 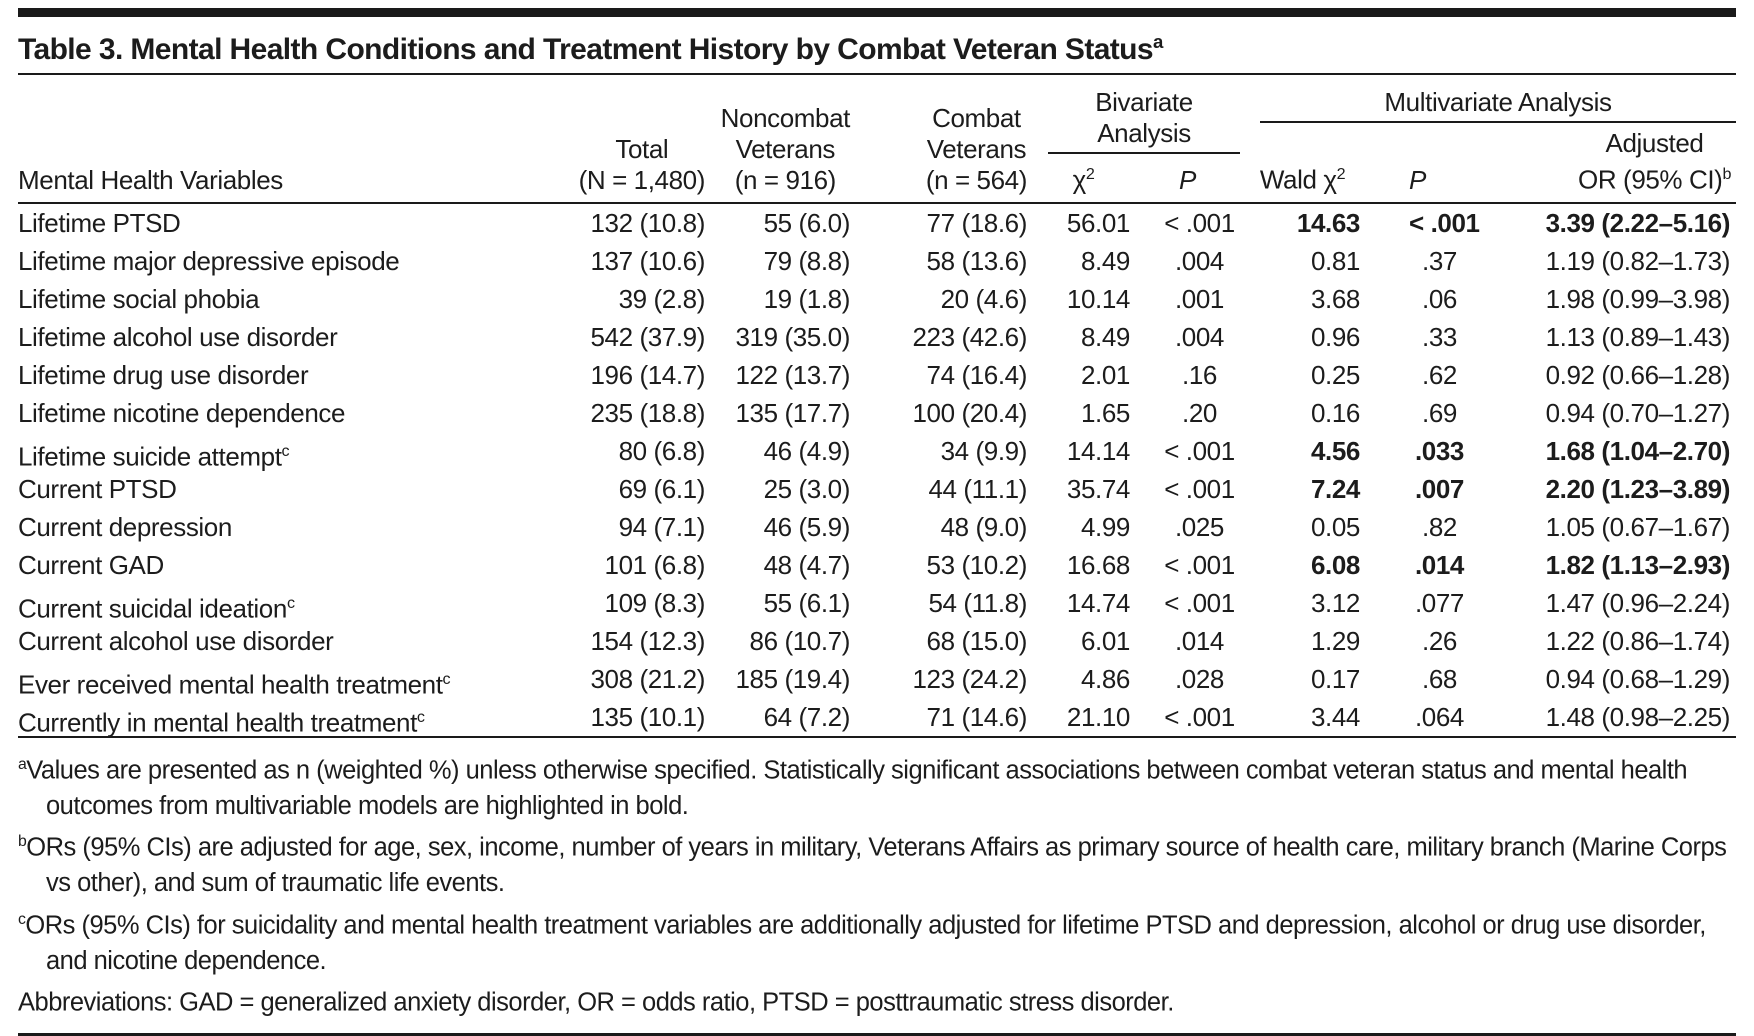 I want to click on cell-chi2: 14.74, so click(x=1098, y=602).